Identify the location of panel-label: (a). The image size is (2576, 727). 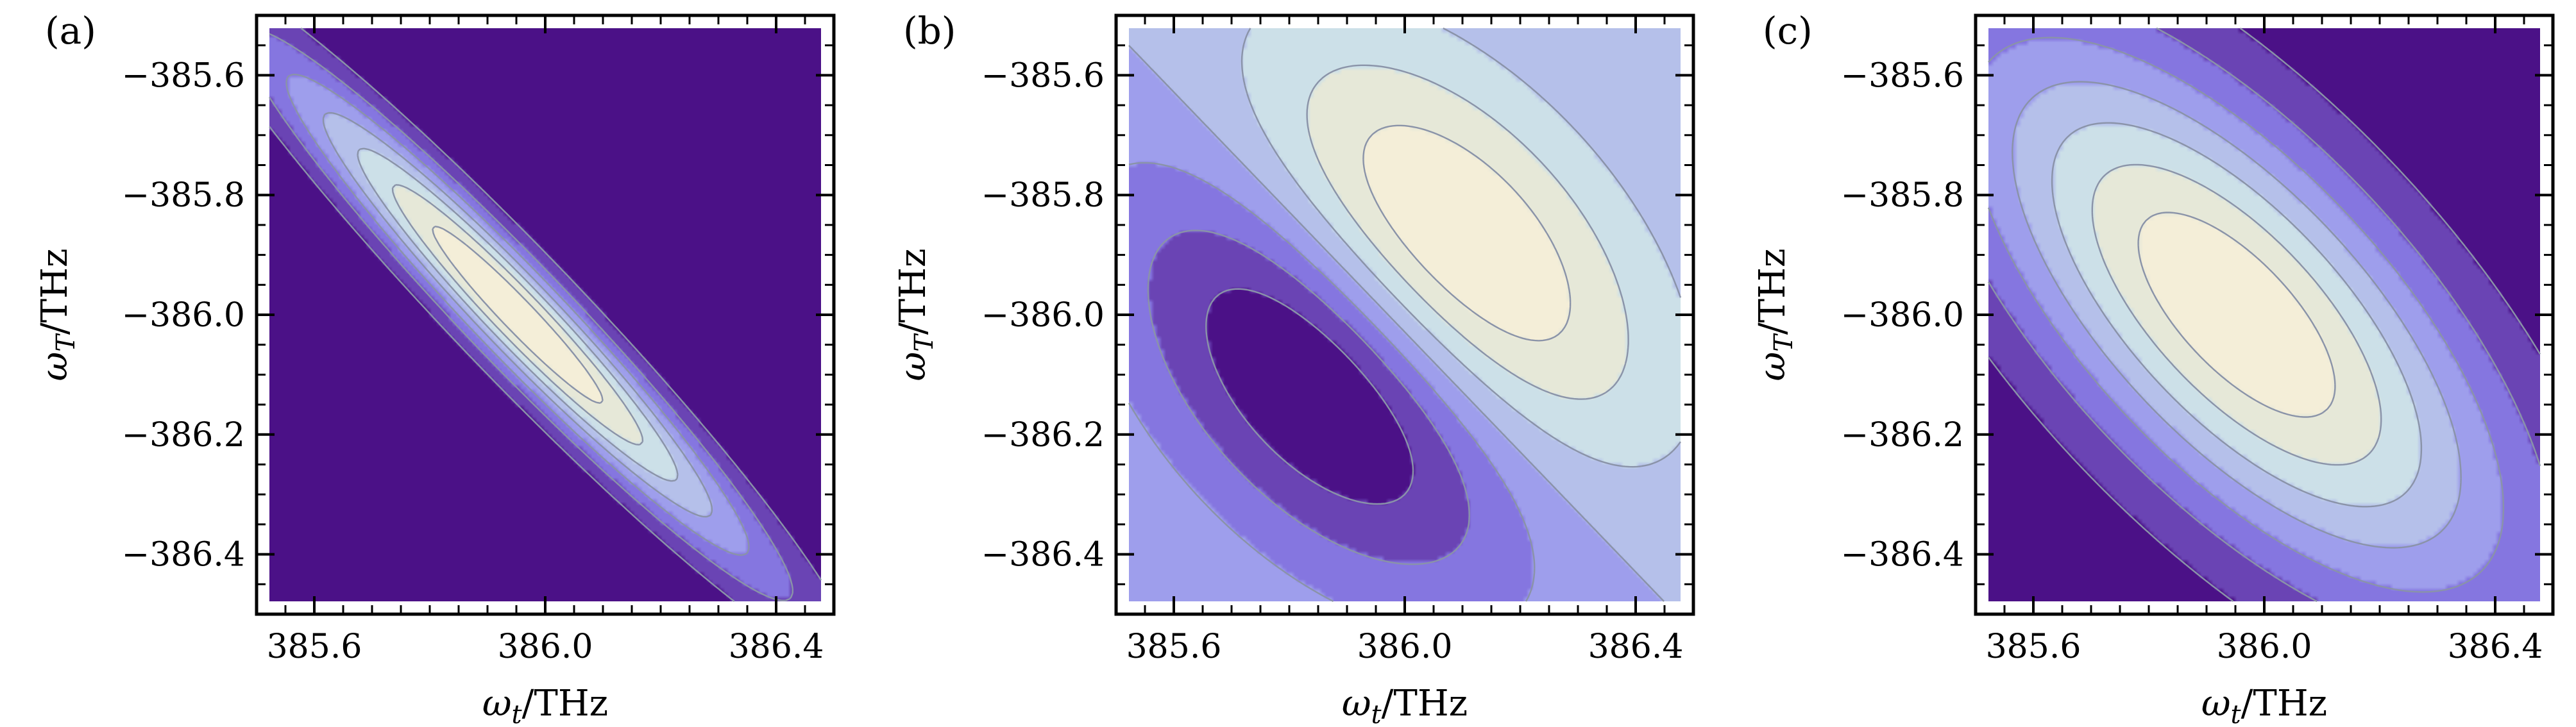
(70, 31).